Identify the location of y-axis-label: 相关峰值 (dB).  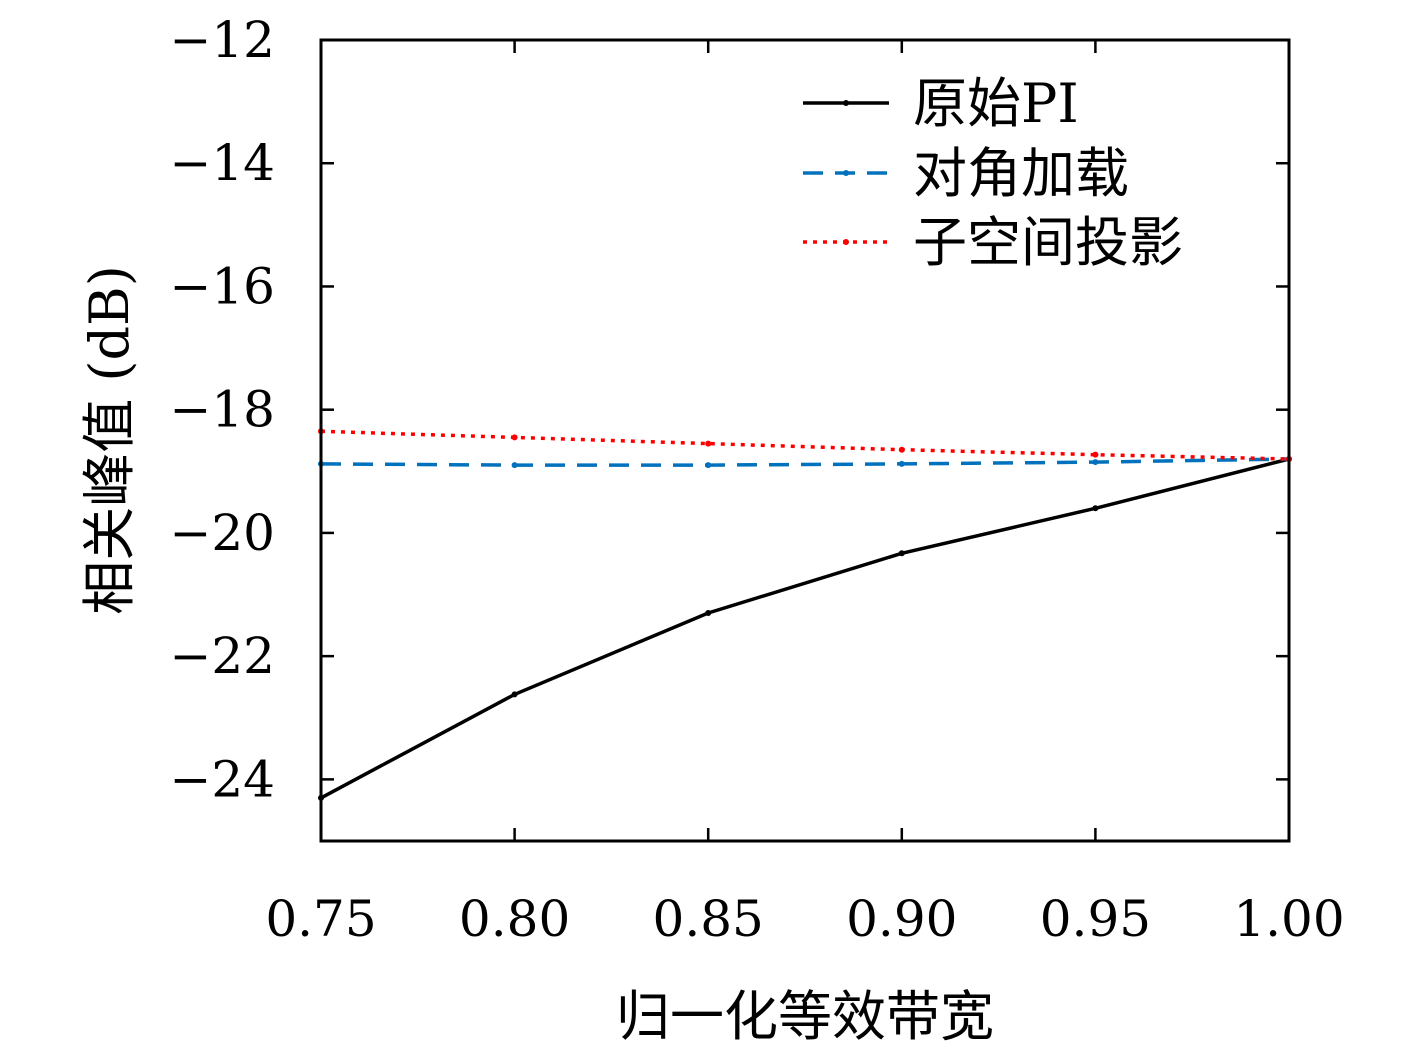
(109, 440).